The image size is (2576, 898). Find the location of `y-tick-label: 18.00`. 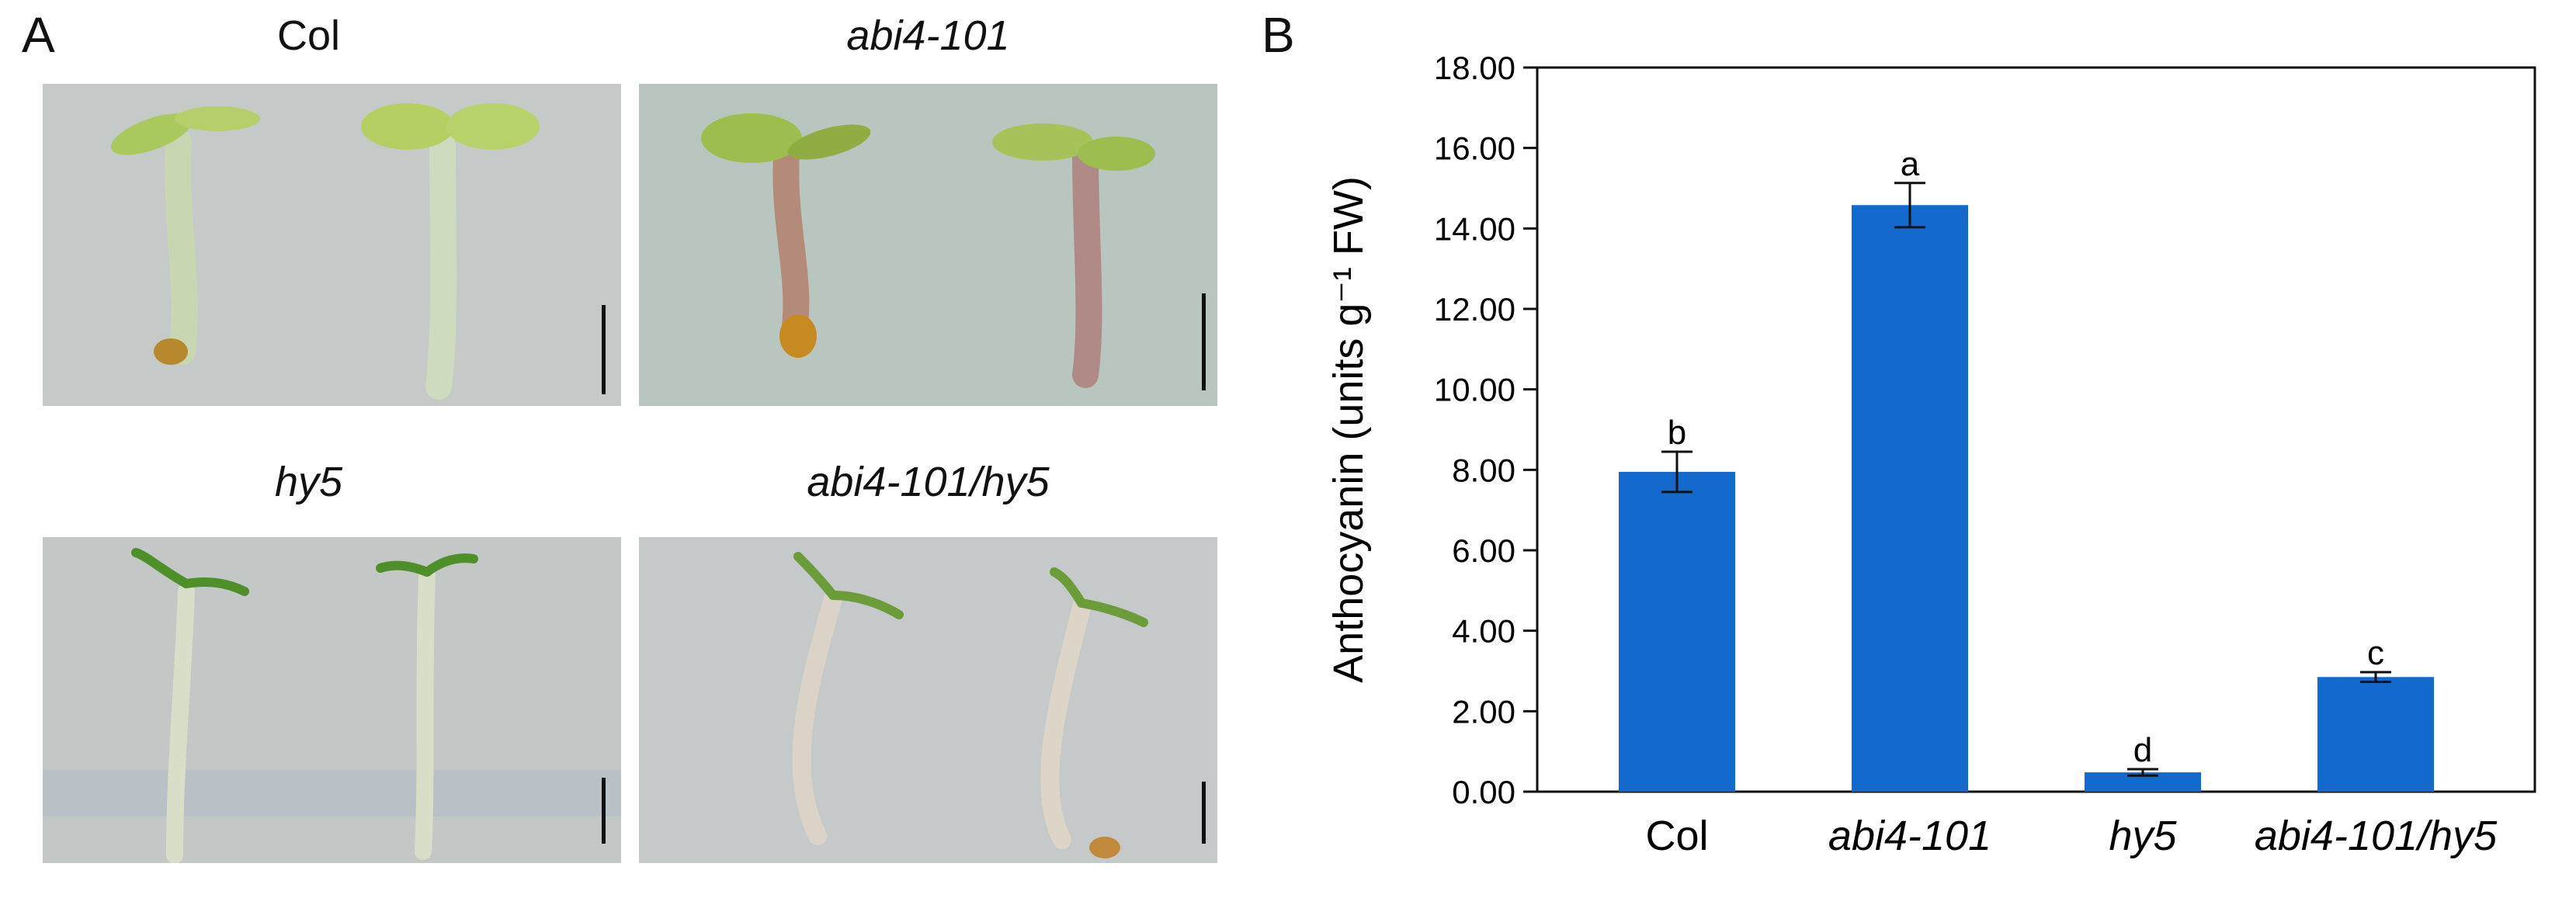

y-tick-label: 18.00 is located at coordinates (1474, 68).